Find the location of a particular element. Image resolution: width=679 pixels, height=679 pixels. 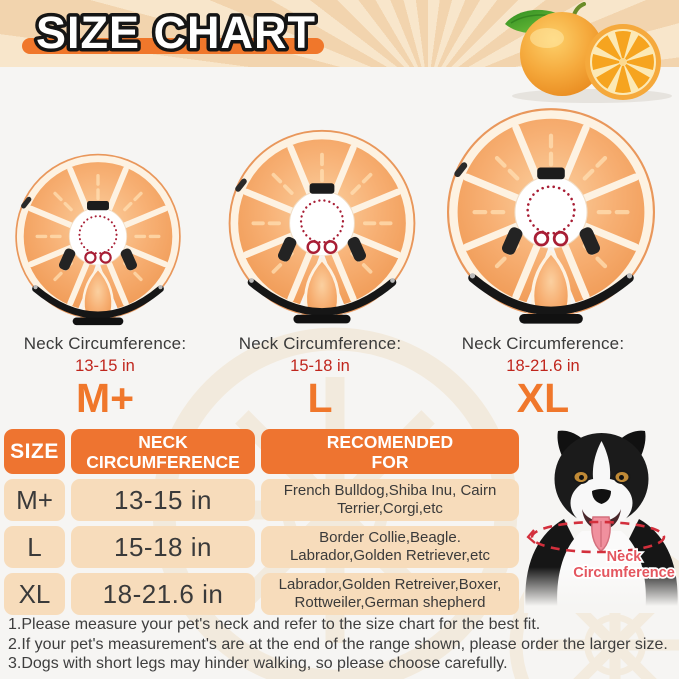

table-cell-circumference-m-plus: 13-15 in is located at coordinates (163, 500).